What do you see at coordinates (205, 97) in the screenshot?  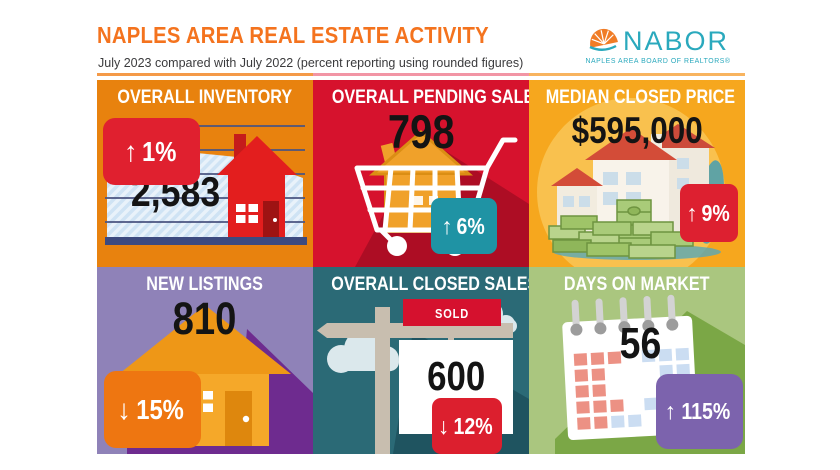 I see `panel-title: OVERALL INVENTORY` at bounding box center [205, 97].